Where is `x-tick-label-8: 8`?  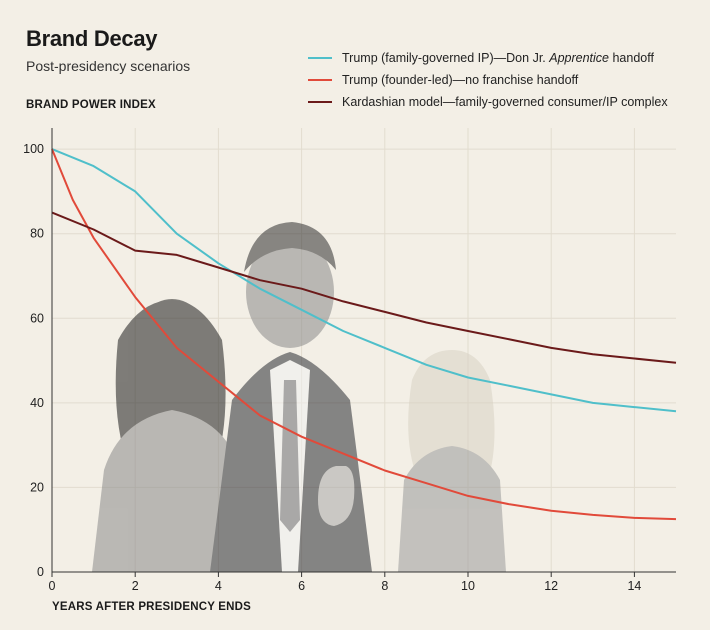
x-tick-label-8: 8 is located at coordinates (384, 586).